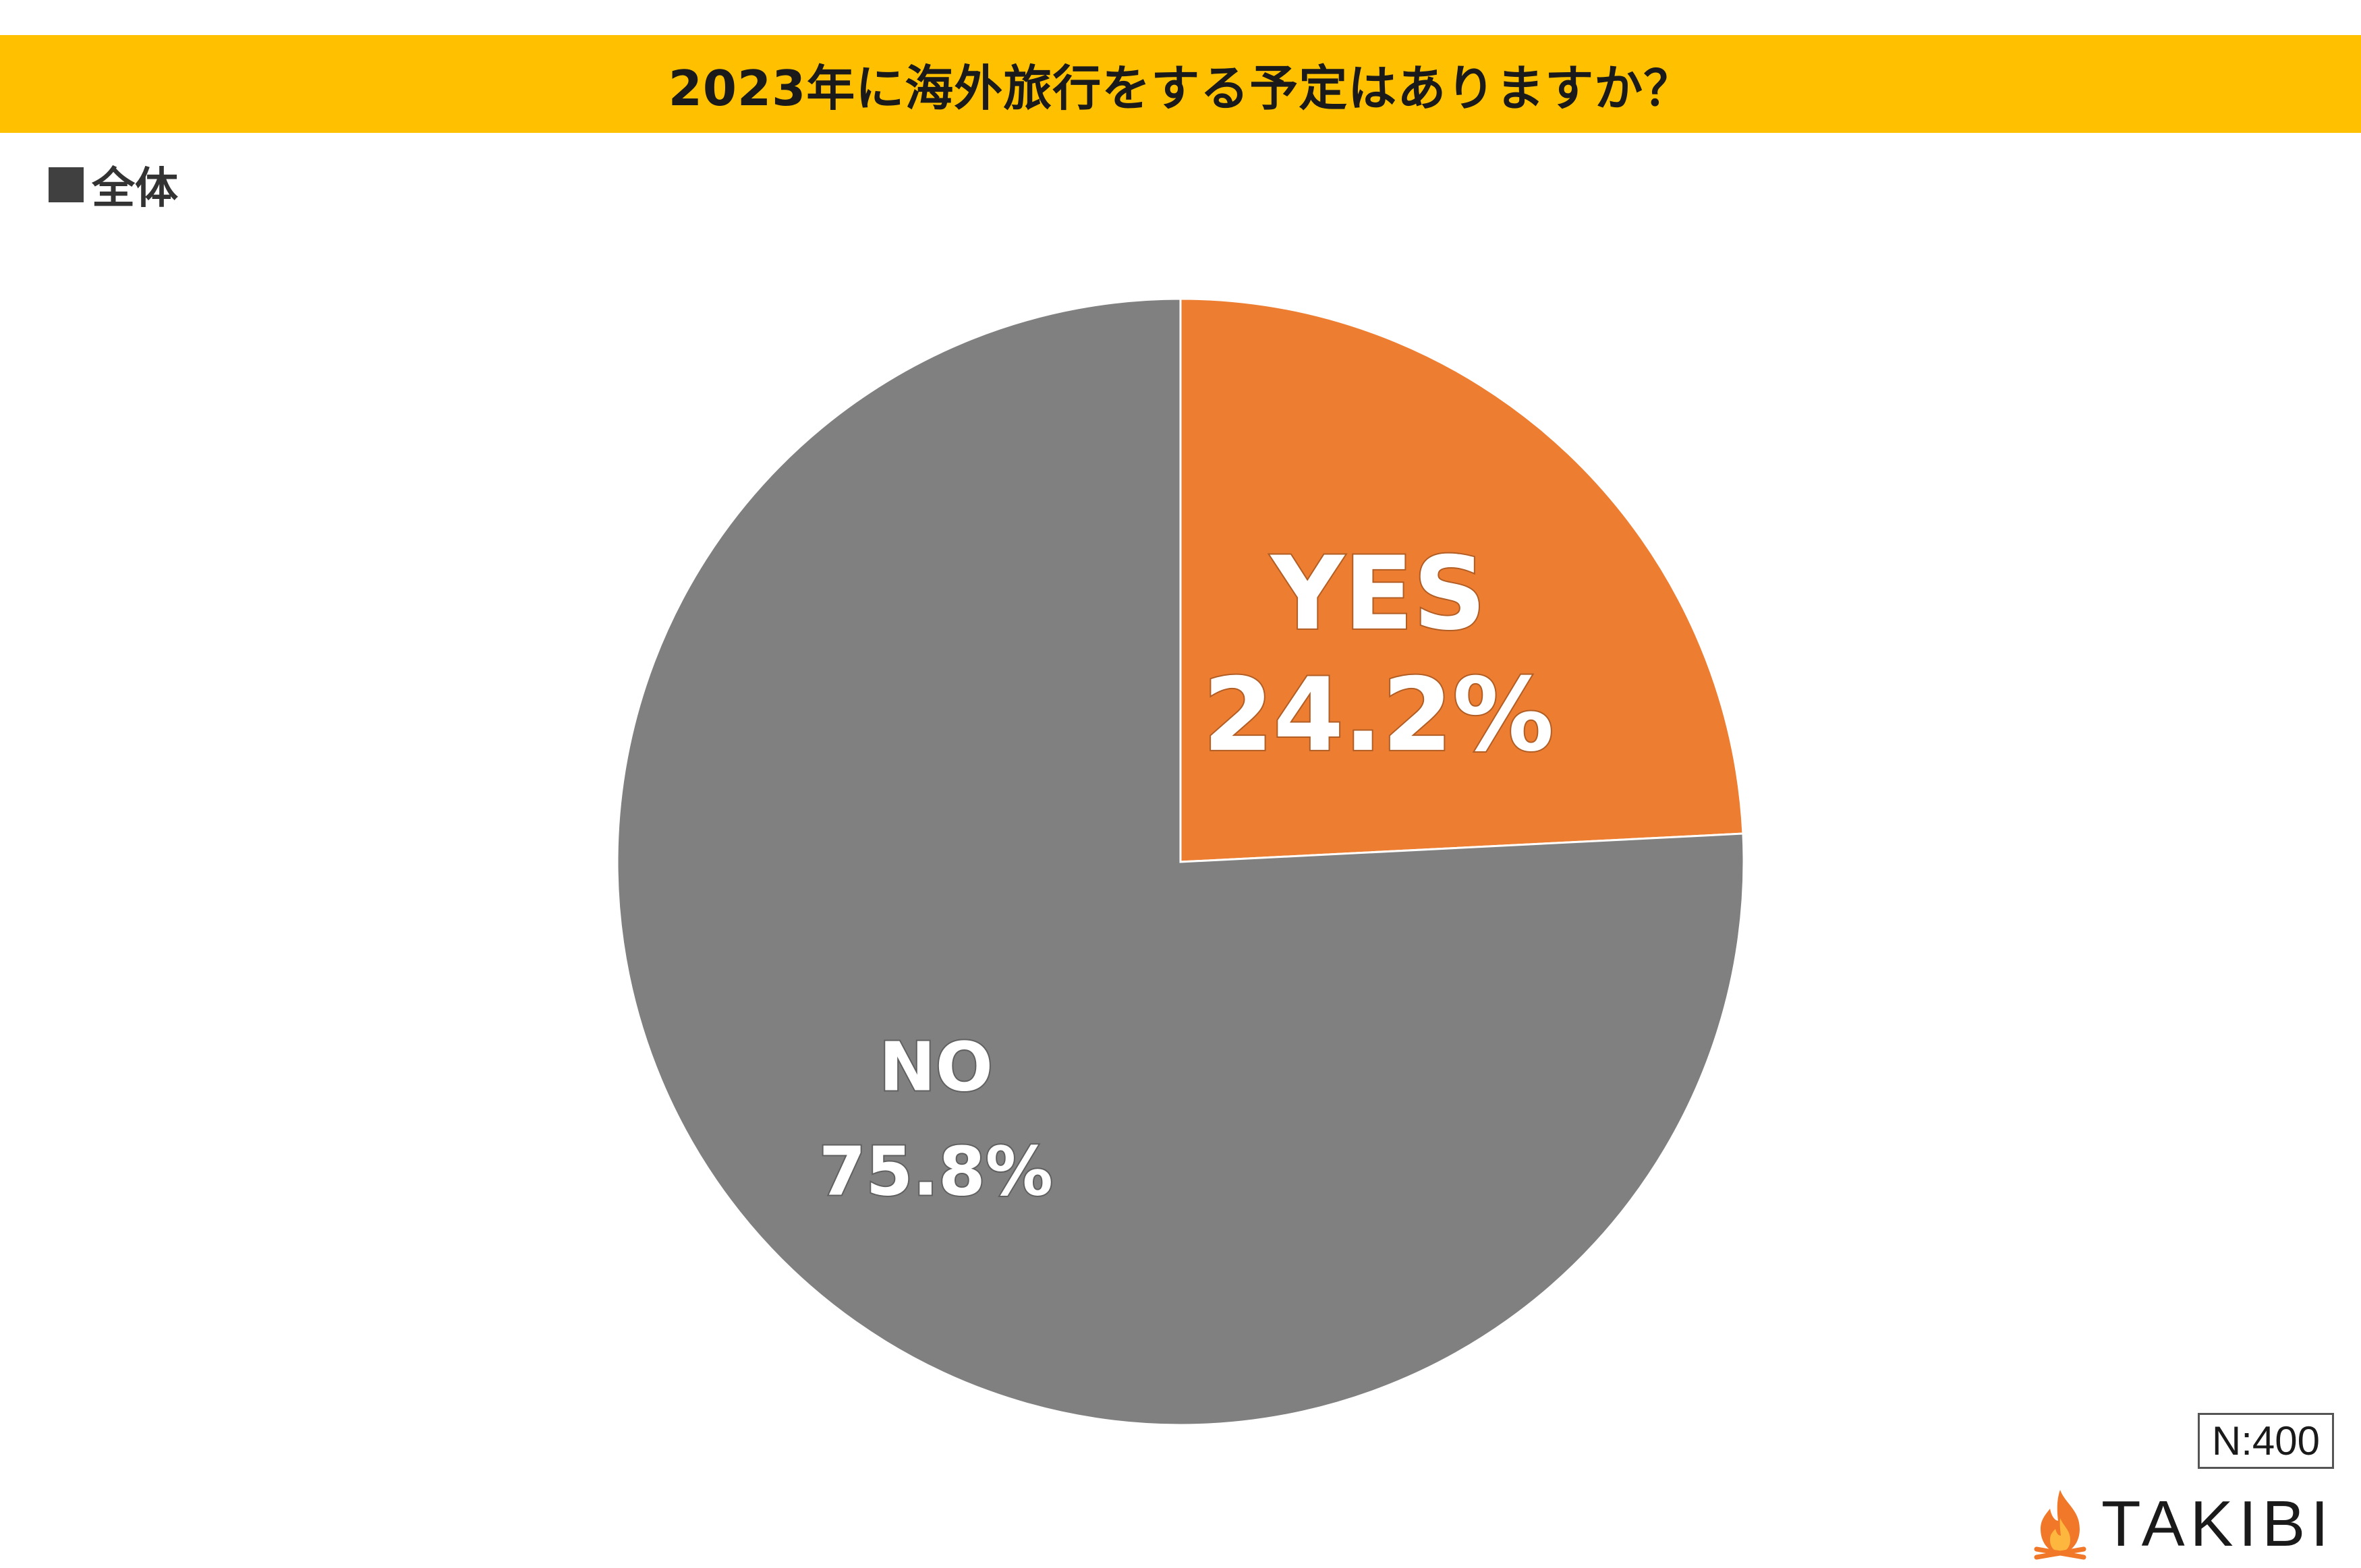 The image size is (2361, 1568). Describe the element at coordinates (1180, 88) in the screenshot. I see `chart-title: 2023年に海外旅行をする予定はありますか？` at that location.